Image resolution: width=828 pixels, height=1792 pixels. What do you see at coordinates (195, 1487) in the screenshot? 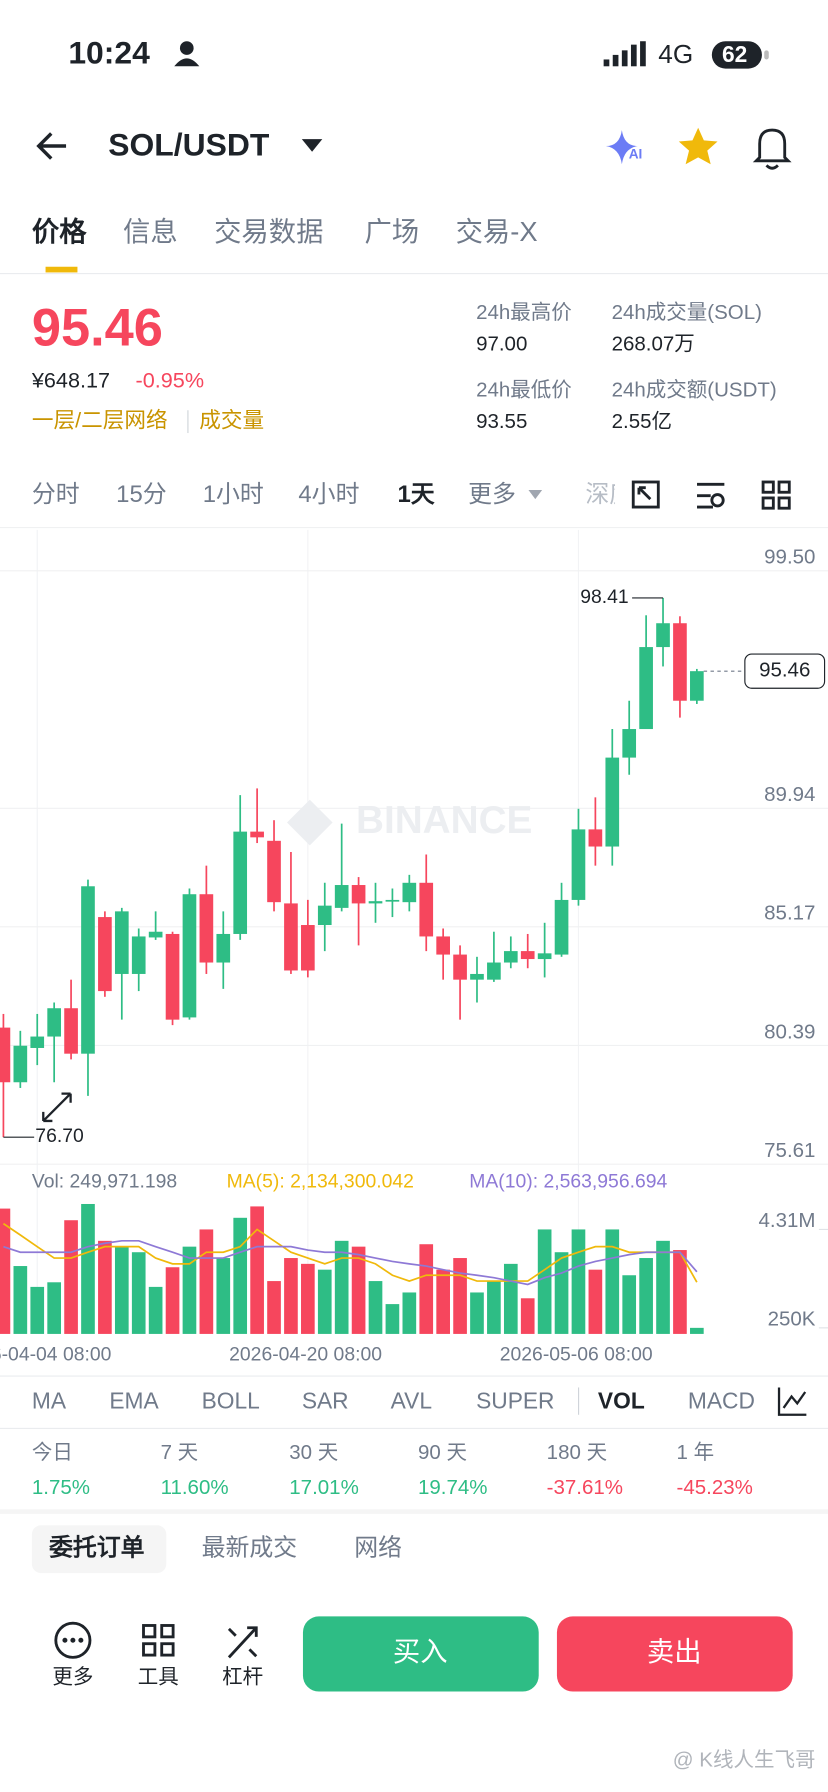
I see `performance-value: 11.60%` at bounding box center [195, 1487].